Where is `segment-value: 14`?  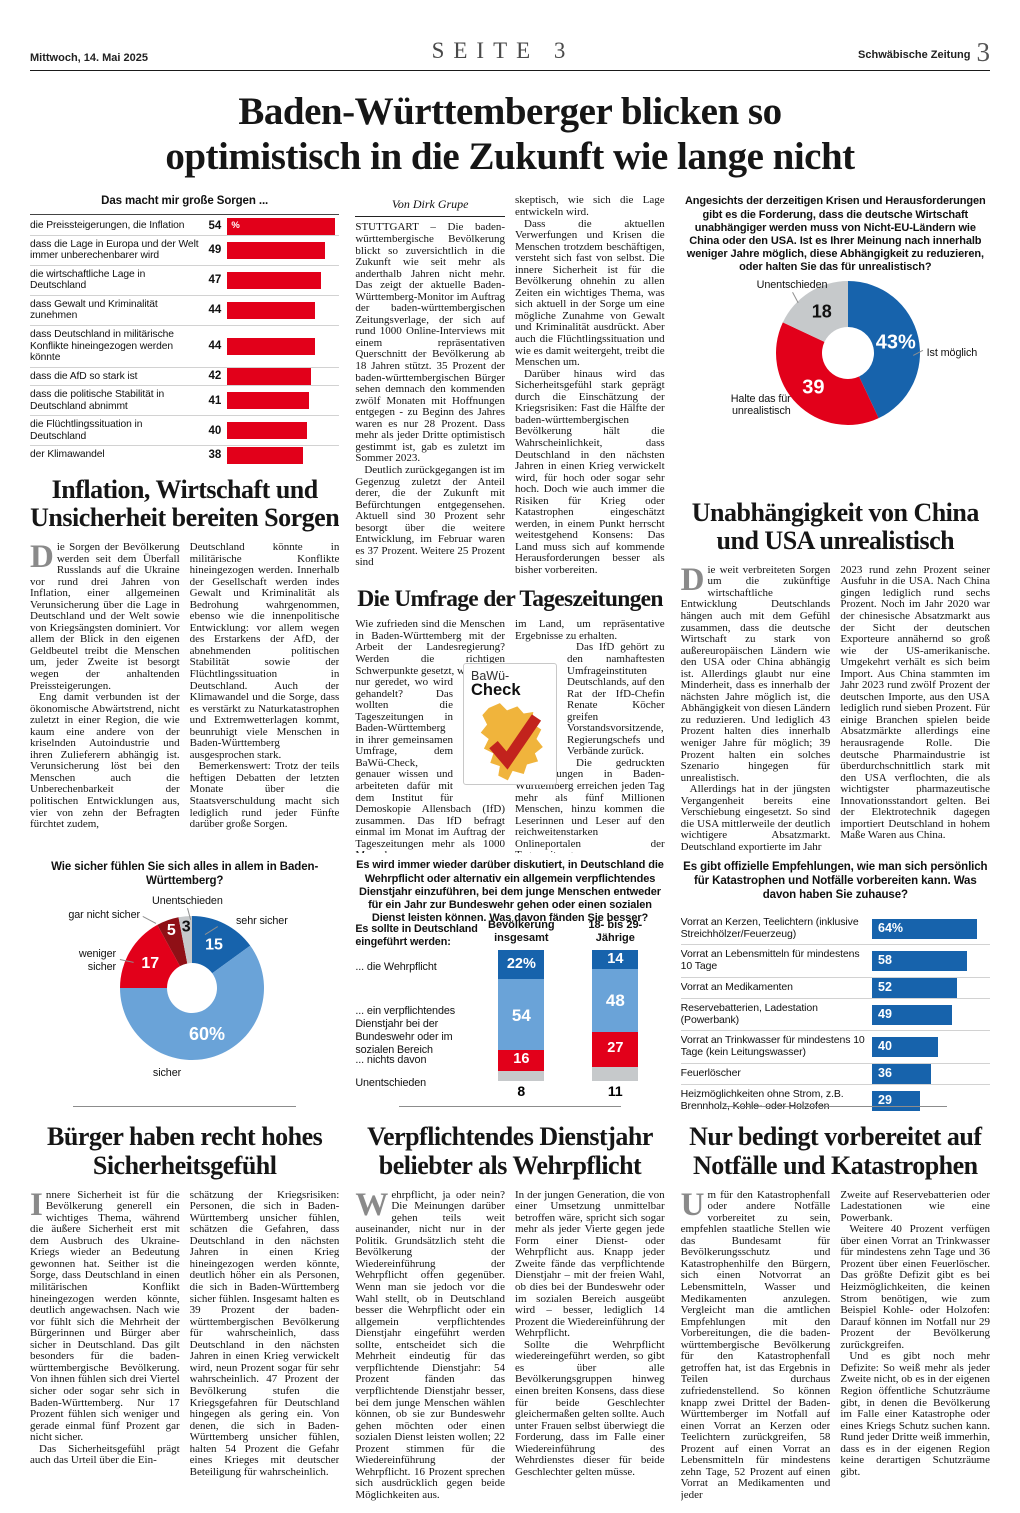
segment-value: 14 is located at coordinates (615, 958).